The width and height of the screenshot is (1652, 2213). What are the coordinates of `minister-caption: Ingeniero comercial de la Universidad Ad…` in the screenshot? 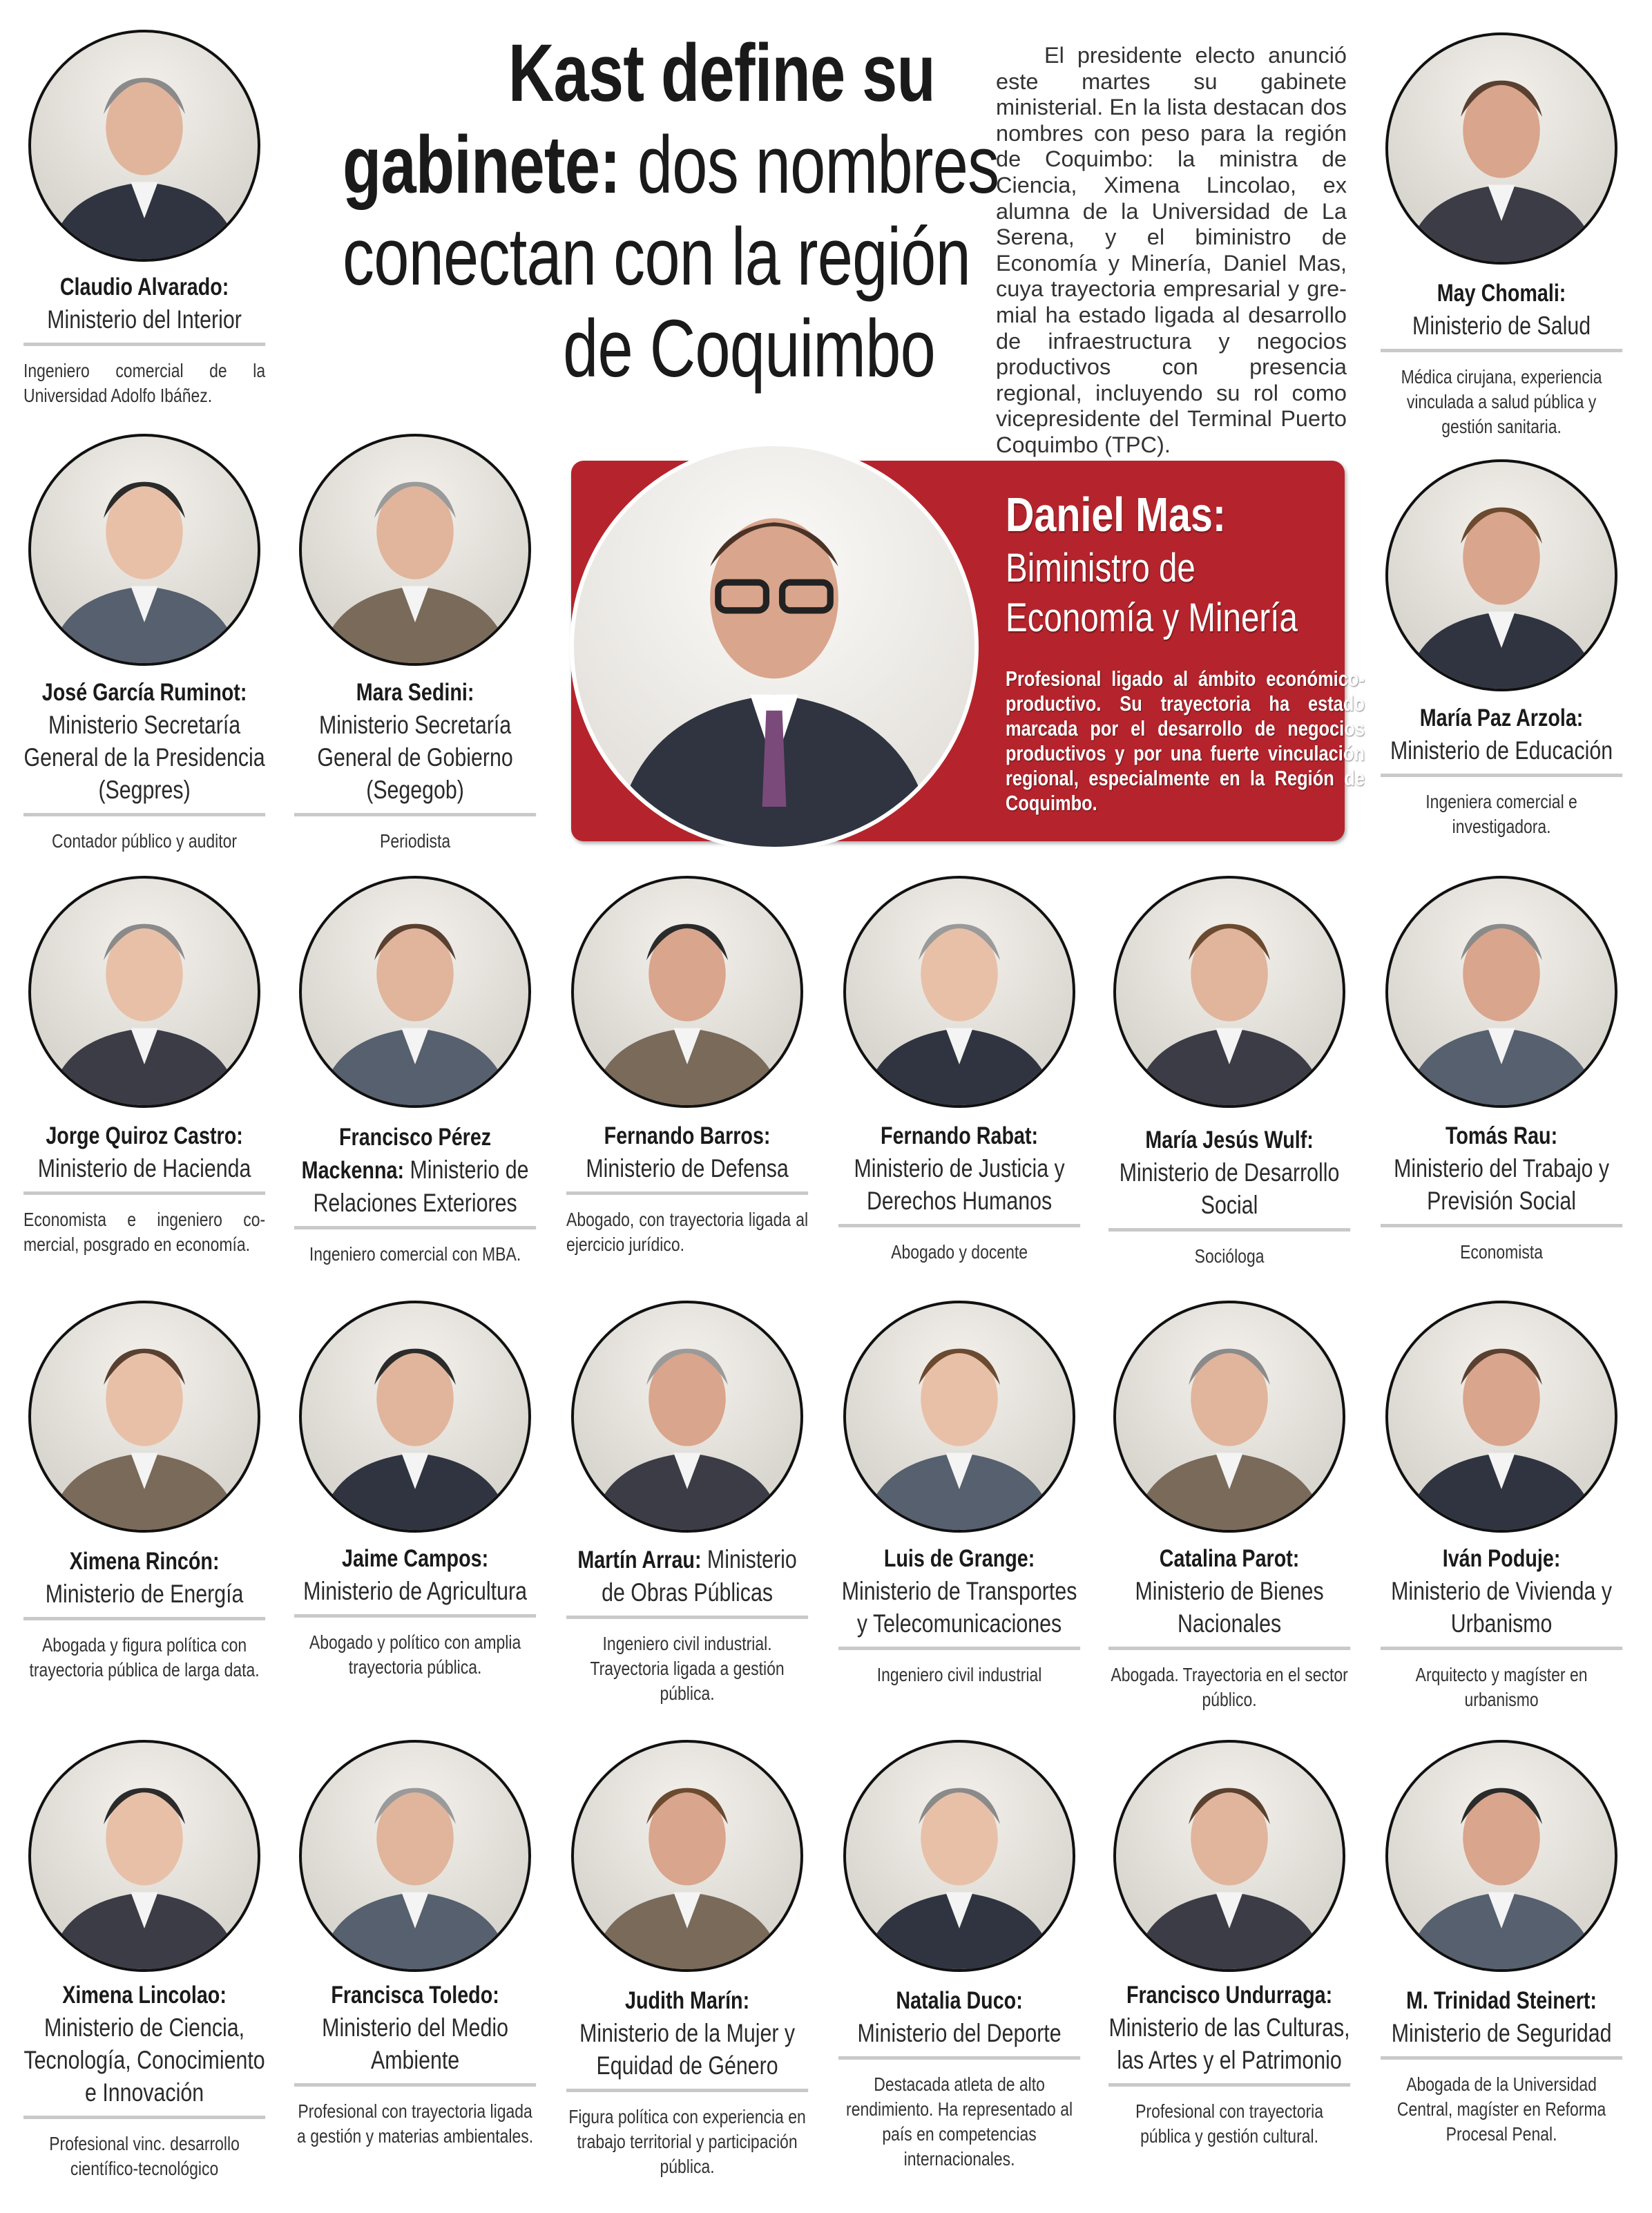 It's located at (144, 383).